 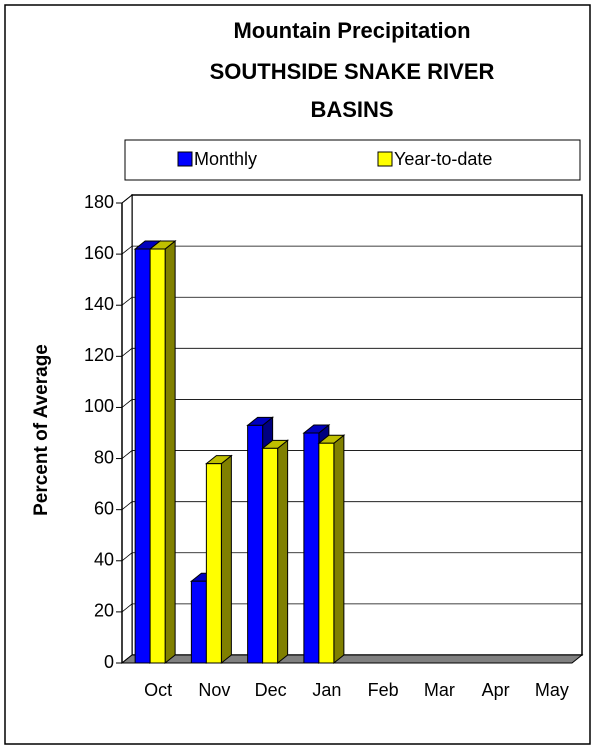 I want to click on y-tick-label: 80, so click(x=104, y=457).